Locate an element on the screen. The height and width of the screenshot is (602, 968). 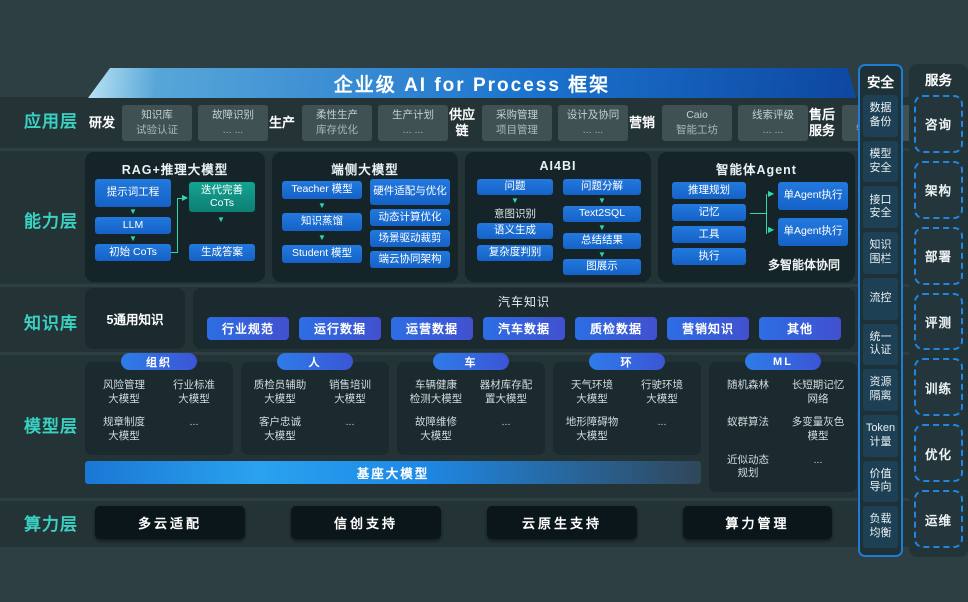
rag-answer-box: 生成答案 is located at coordinates (222, 252).